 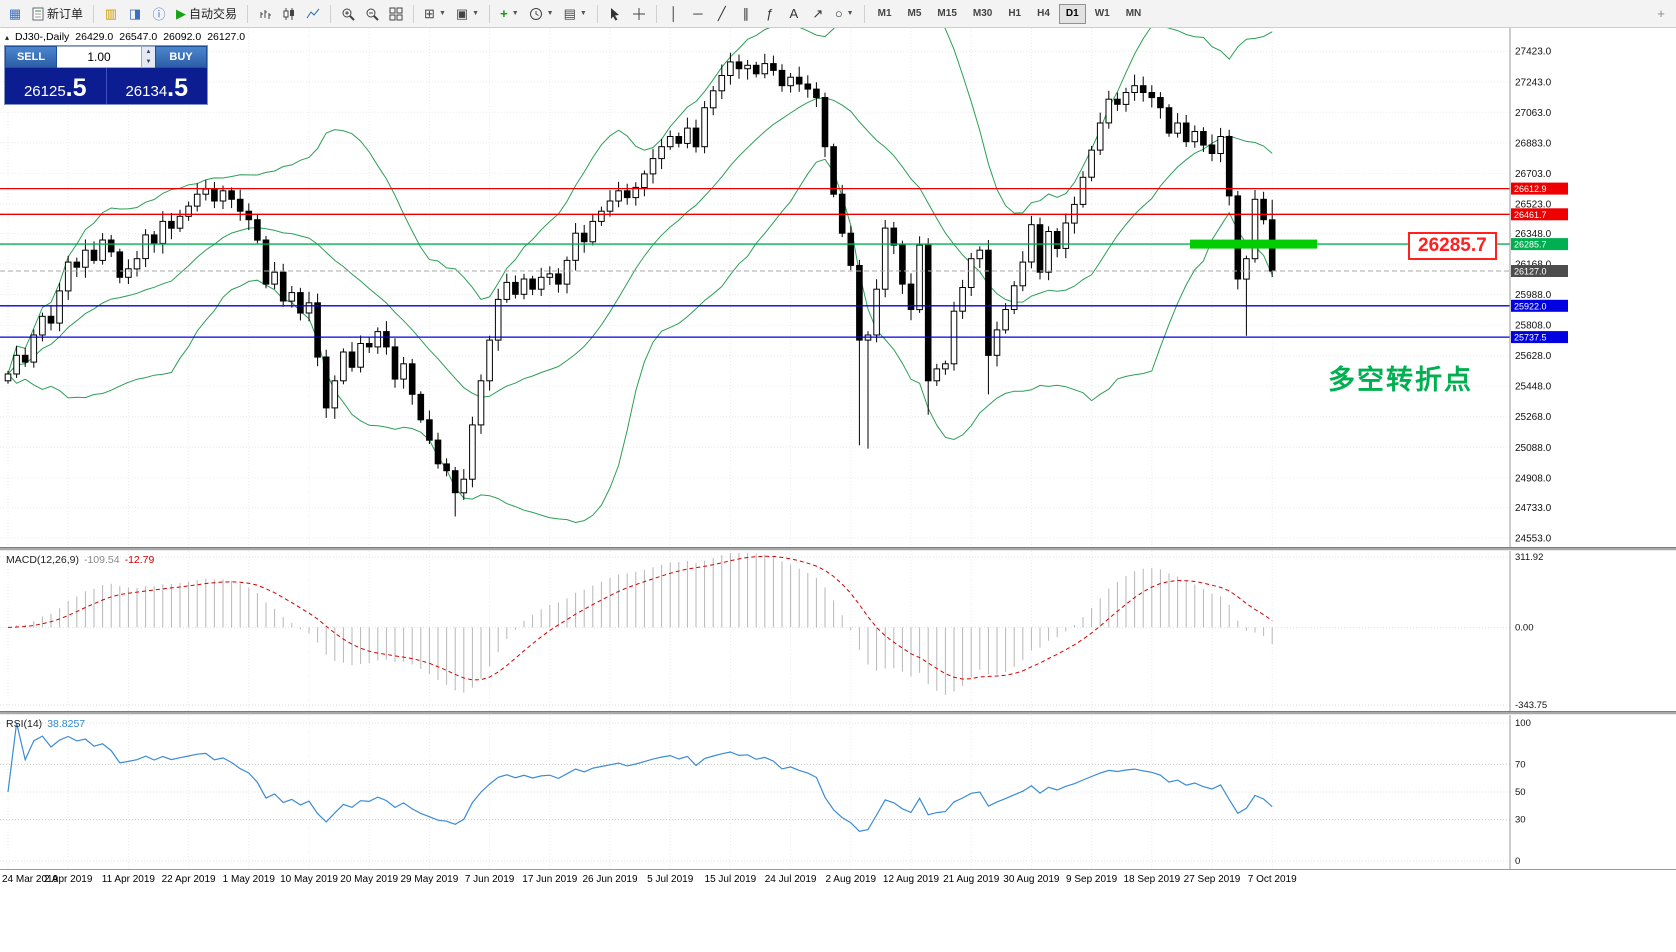 I want to click on crosshair-icon, so click(x=638, y=13).